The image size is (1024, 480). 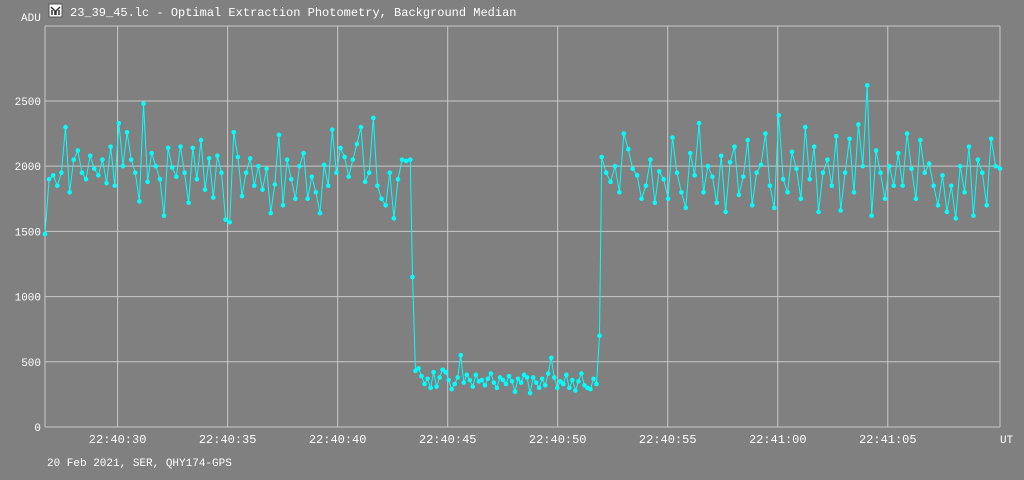 I want to click on x-tick-label: 22:41:00, so click(x=778, y=440).